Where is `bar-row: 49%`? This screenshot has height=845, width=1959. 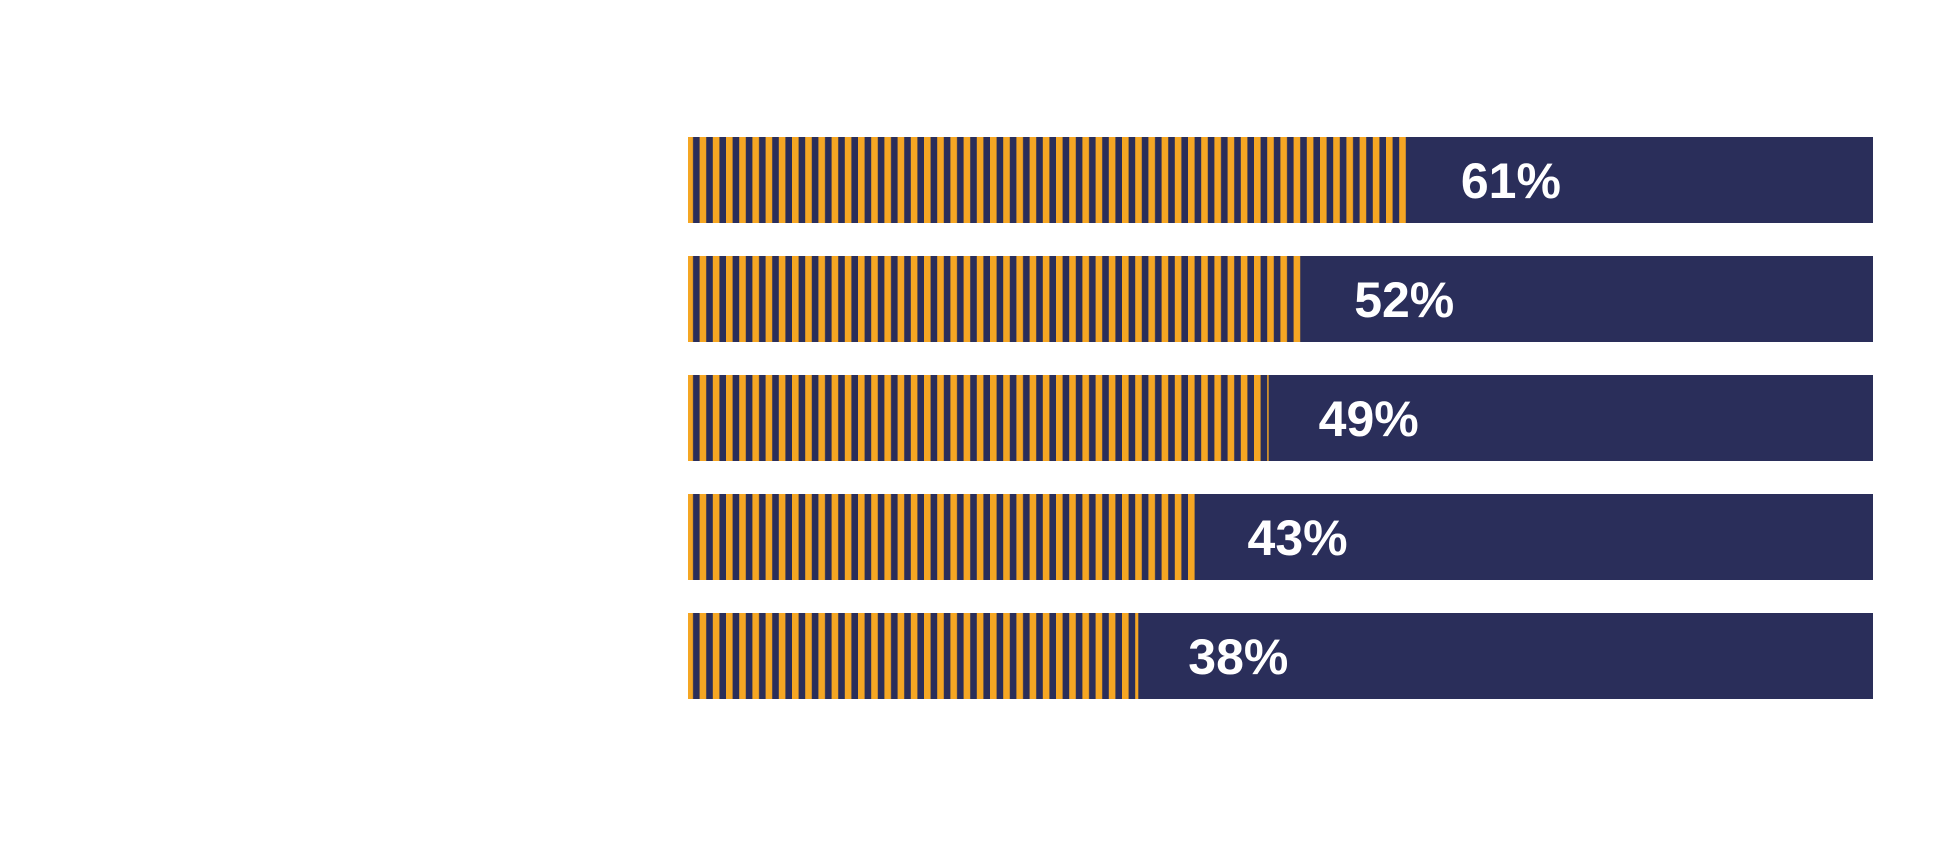 bar-row: 49% is located at coordinates (1280, 418).